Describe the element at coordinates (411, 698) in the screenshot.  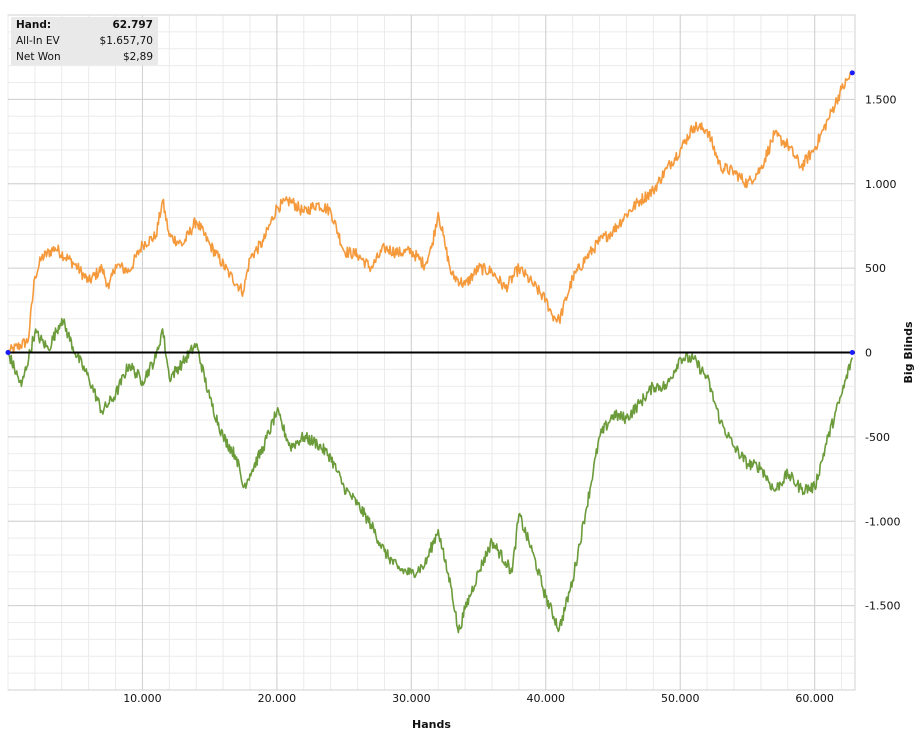
I see `x-tick-label: 30.000` at that location.